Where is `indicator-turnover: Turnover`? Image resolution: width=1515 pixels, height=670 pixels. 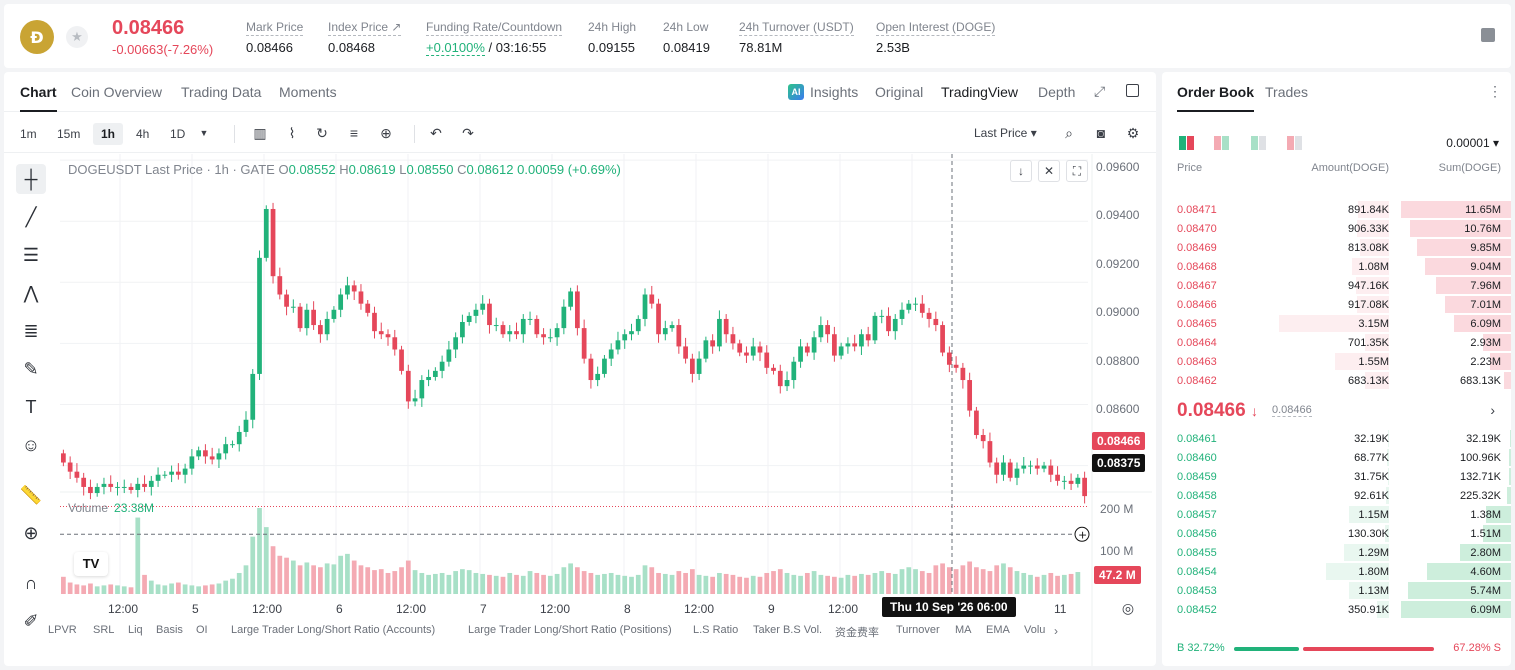 indicator-turnover: Turnover is located at coordinates (918, 630).